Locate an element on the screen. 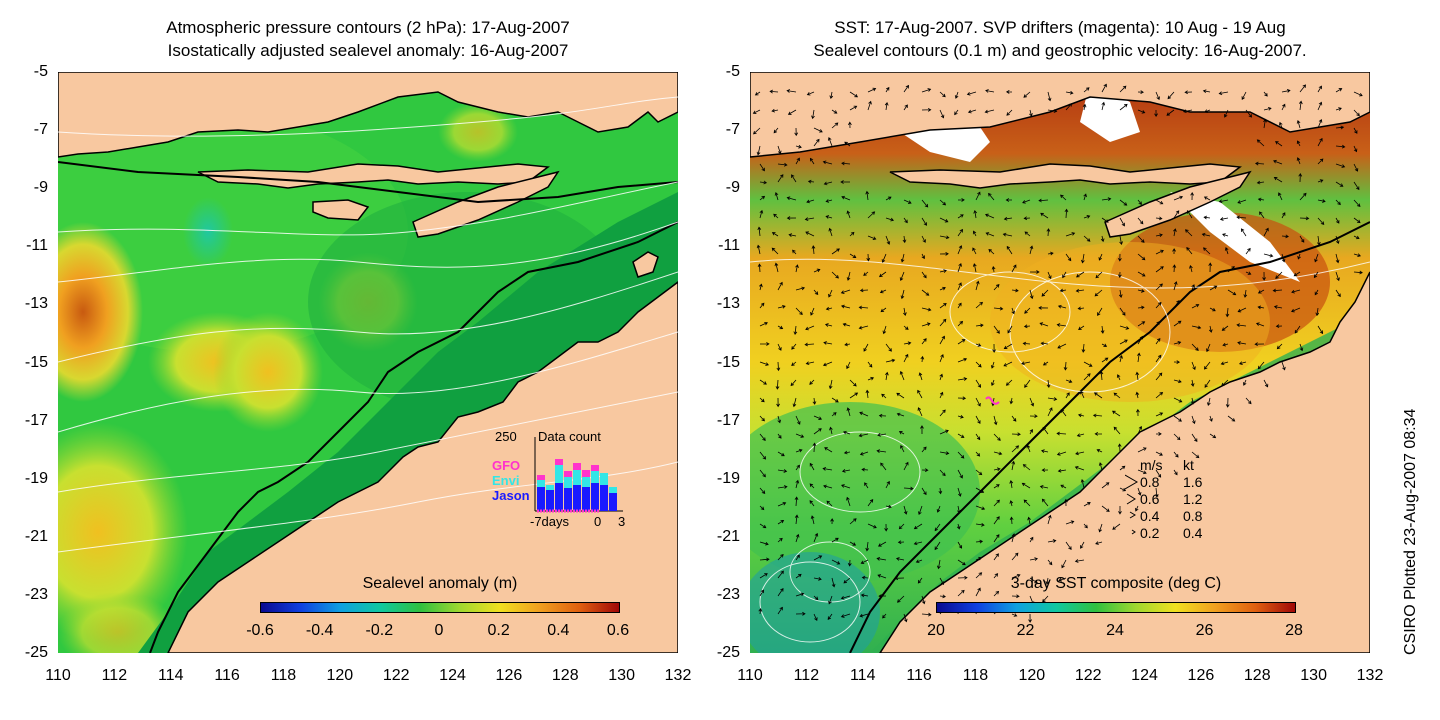 This screenshot has height=720, width=1440. velocity-legend-row1-ms: 0.8 is located at coordinates (1150, 482).